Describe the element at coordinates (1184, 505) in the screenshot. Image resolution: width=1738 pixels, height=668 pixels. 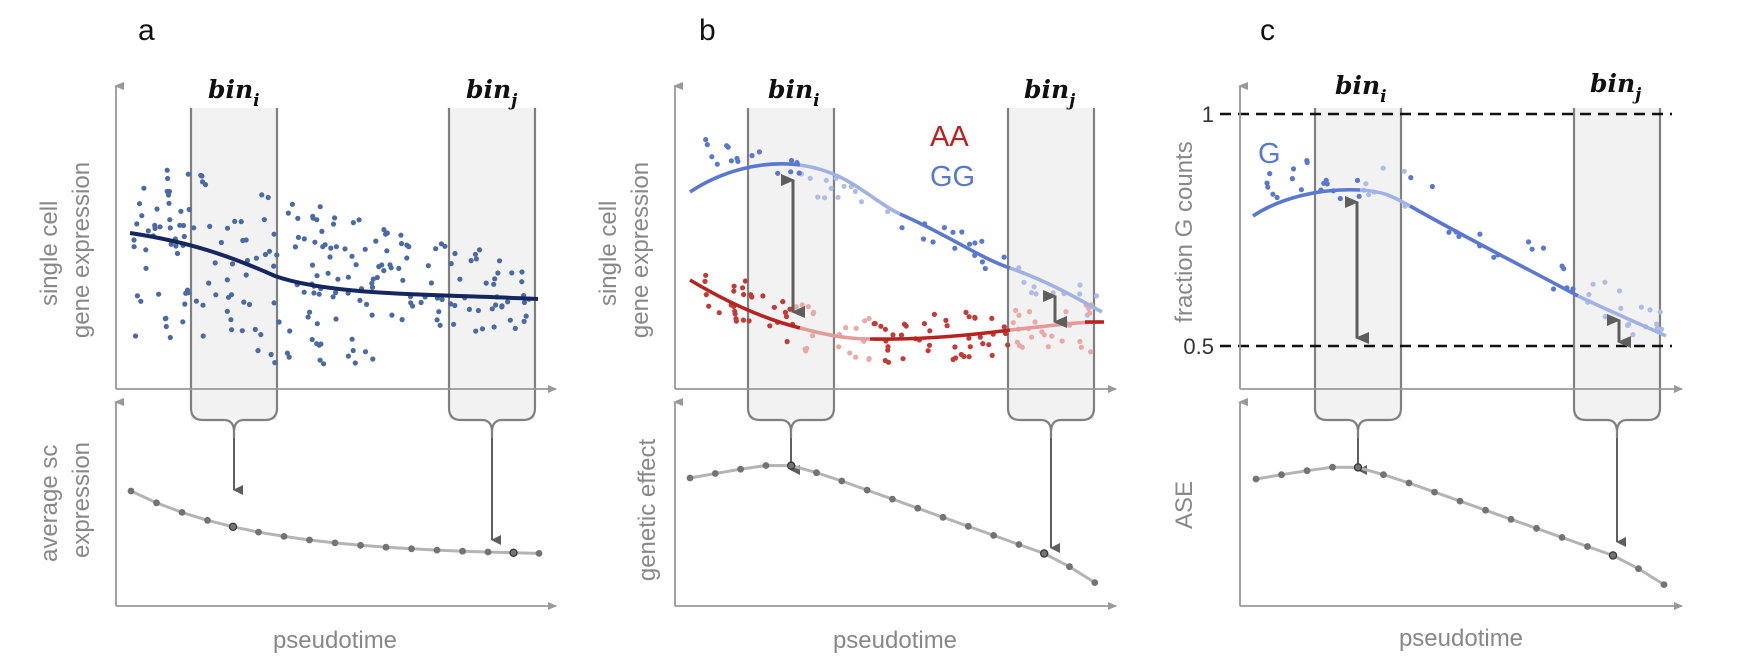
I see `panel-c-bottom-ylabel: ASE` at that location.